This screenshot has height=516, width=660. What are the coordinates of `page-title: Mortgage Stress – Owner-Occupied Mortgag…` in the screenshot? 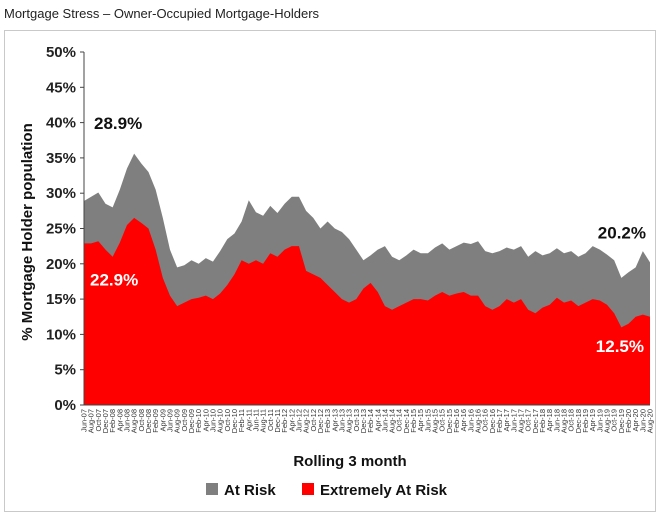 It's located at (162, 13).